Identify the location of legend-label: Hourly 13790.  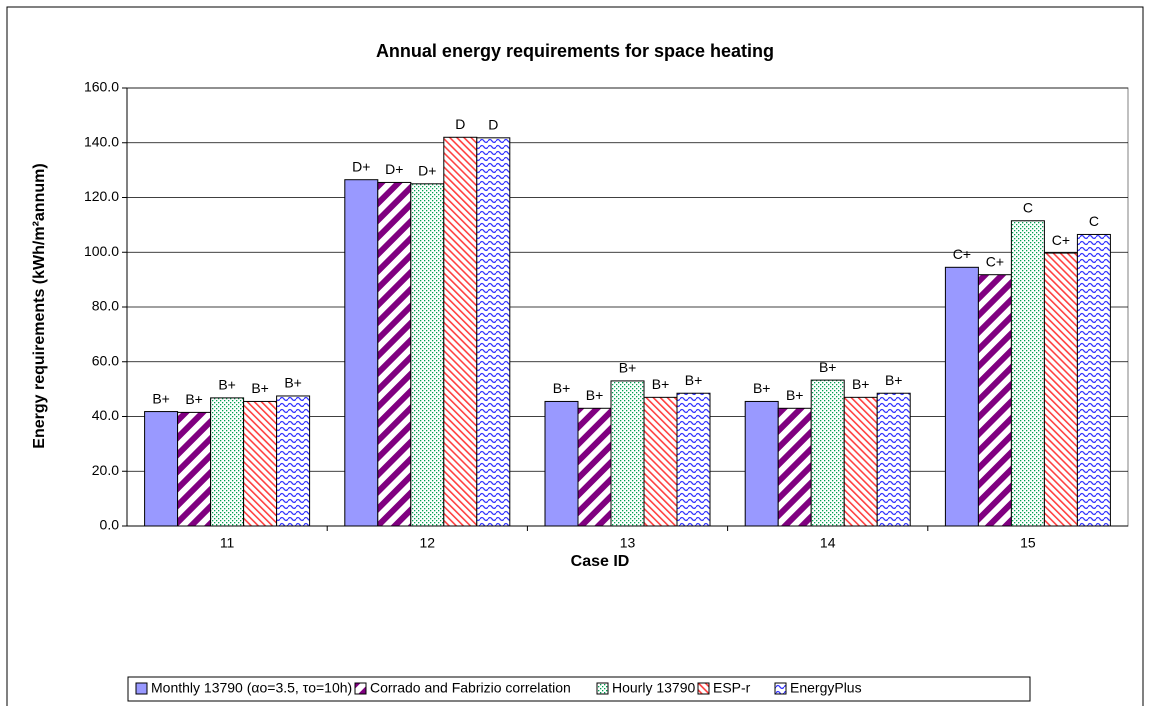
(653, 688).